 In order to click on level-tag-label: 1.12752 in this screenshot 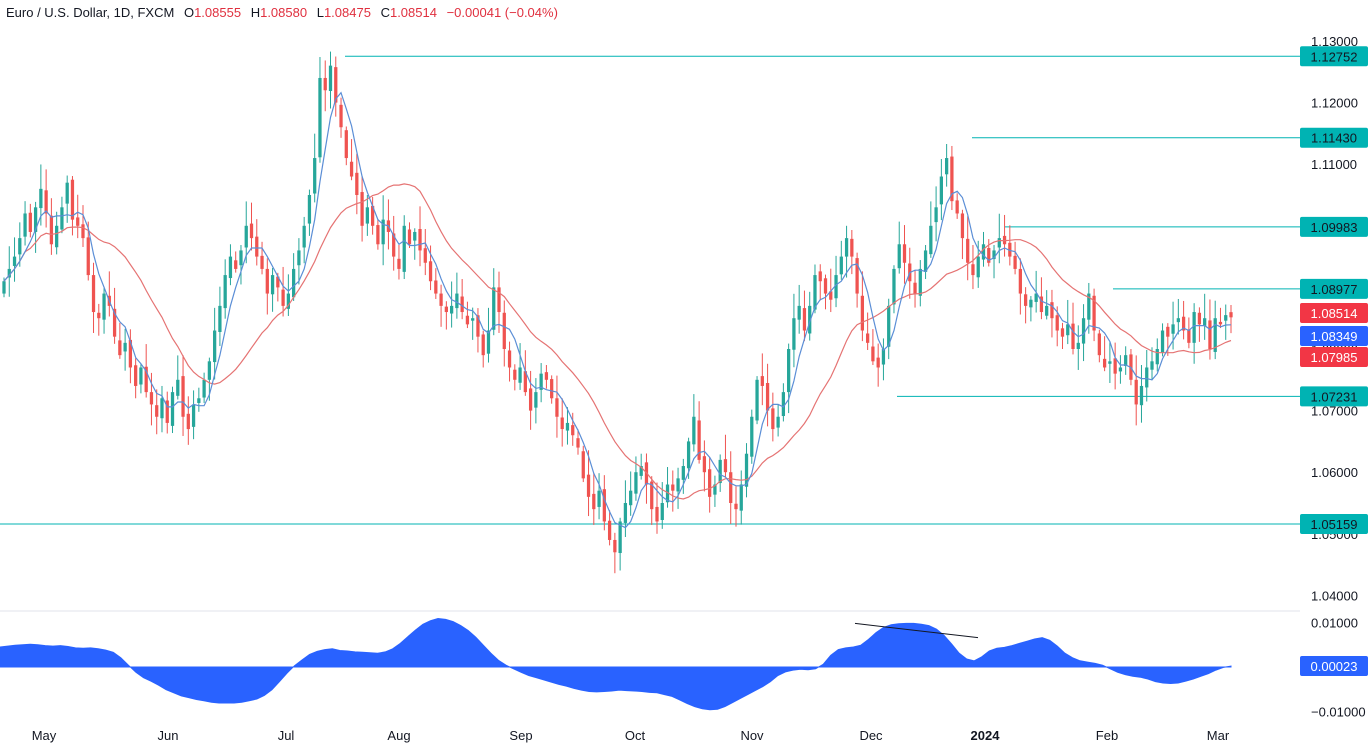, I will do `click(1334, 56)`.